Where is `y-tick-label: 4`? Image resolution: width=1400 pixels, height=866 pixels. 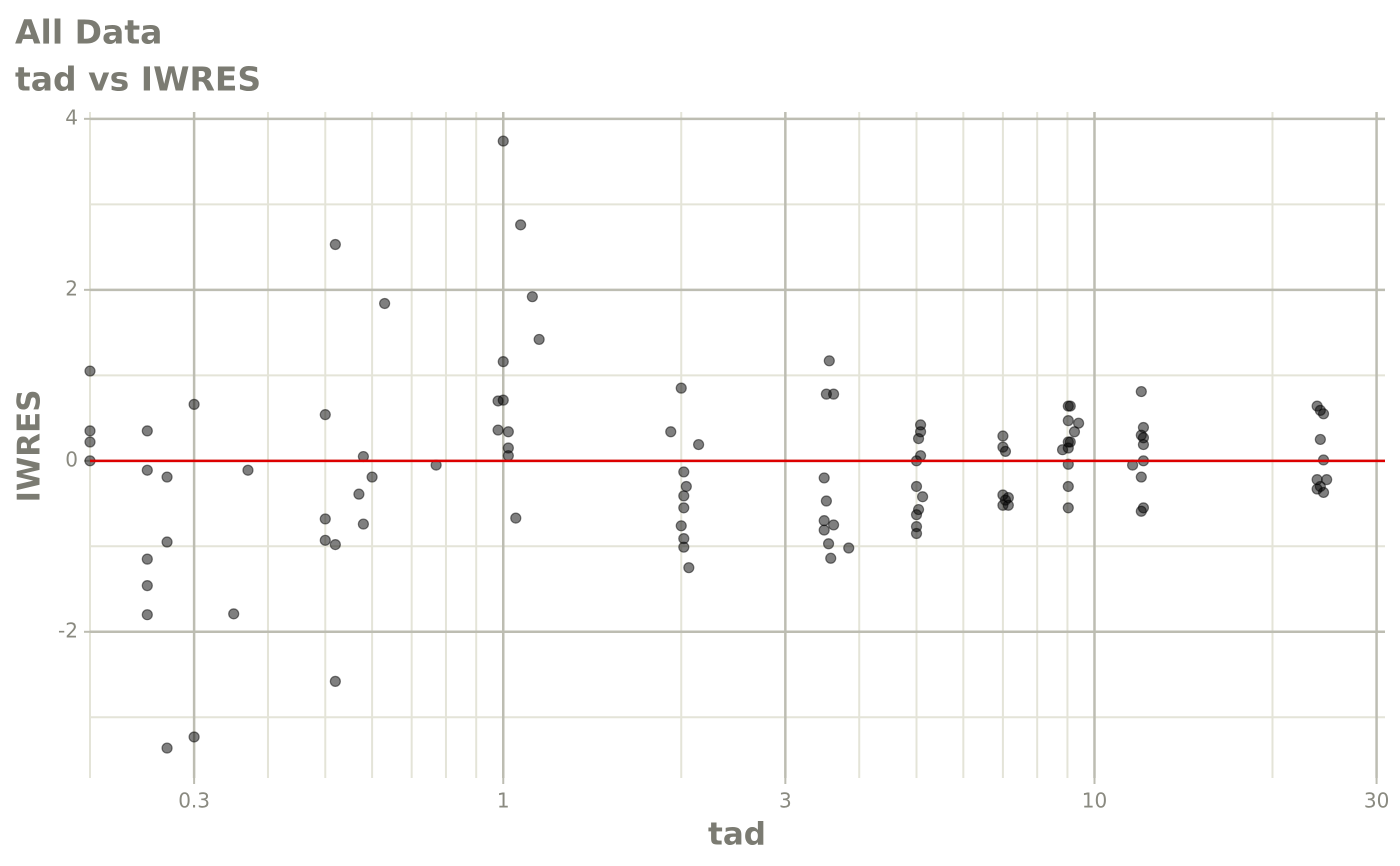 y-tick-label: 4 is located at coordinates (71, 117).